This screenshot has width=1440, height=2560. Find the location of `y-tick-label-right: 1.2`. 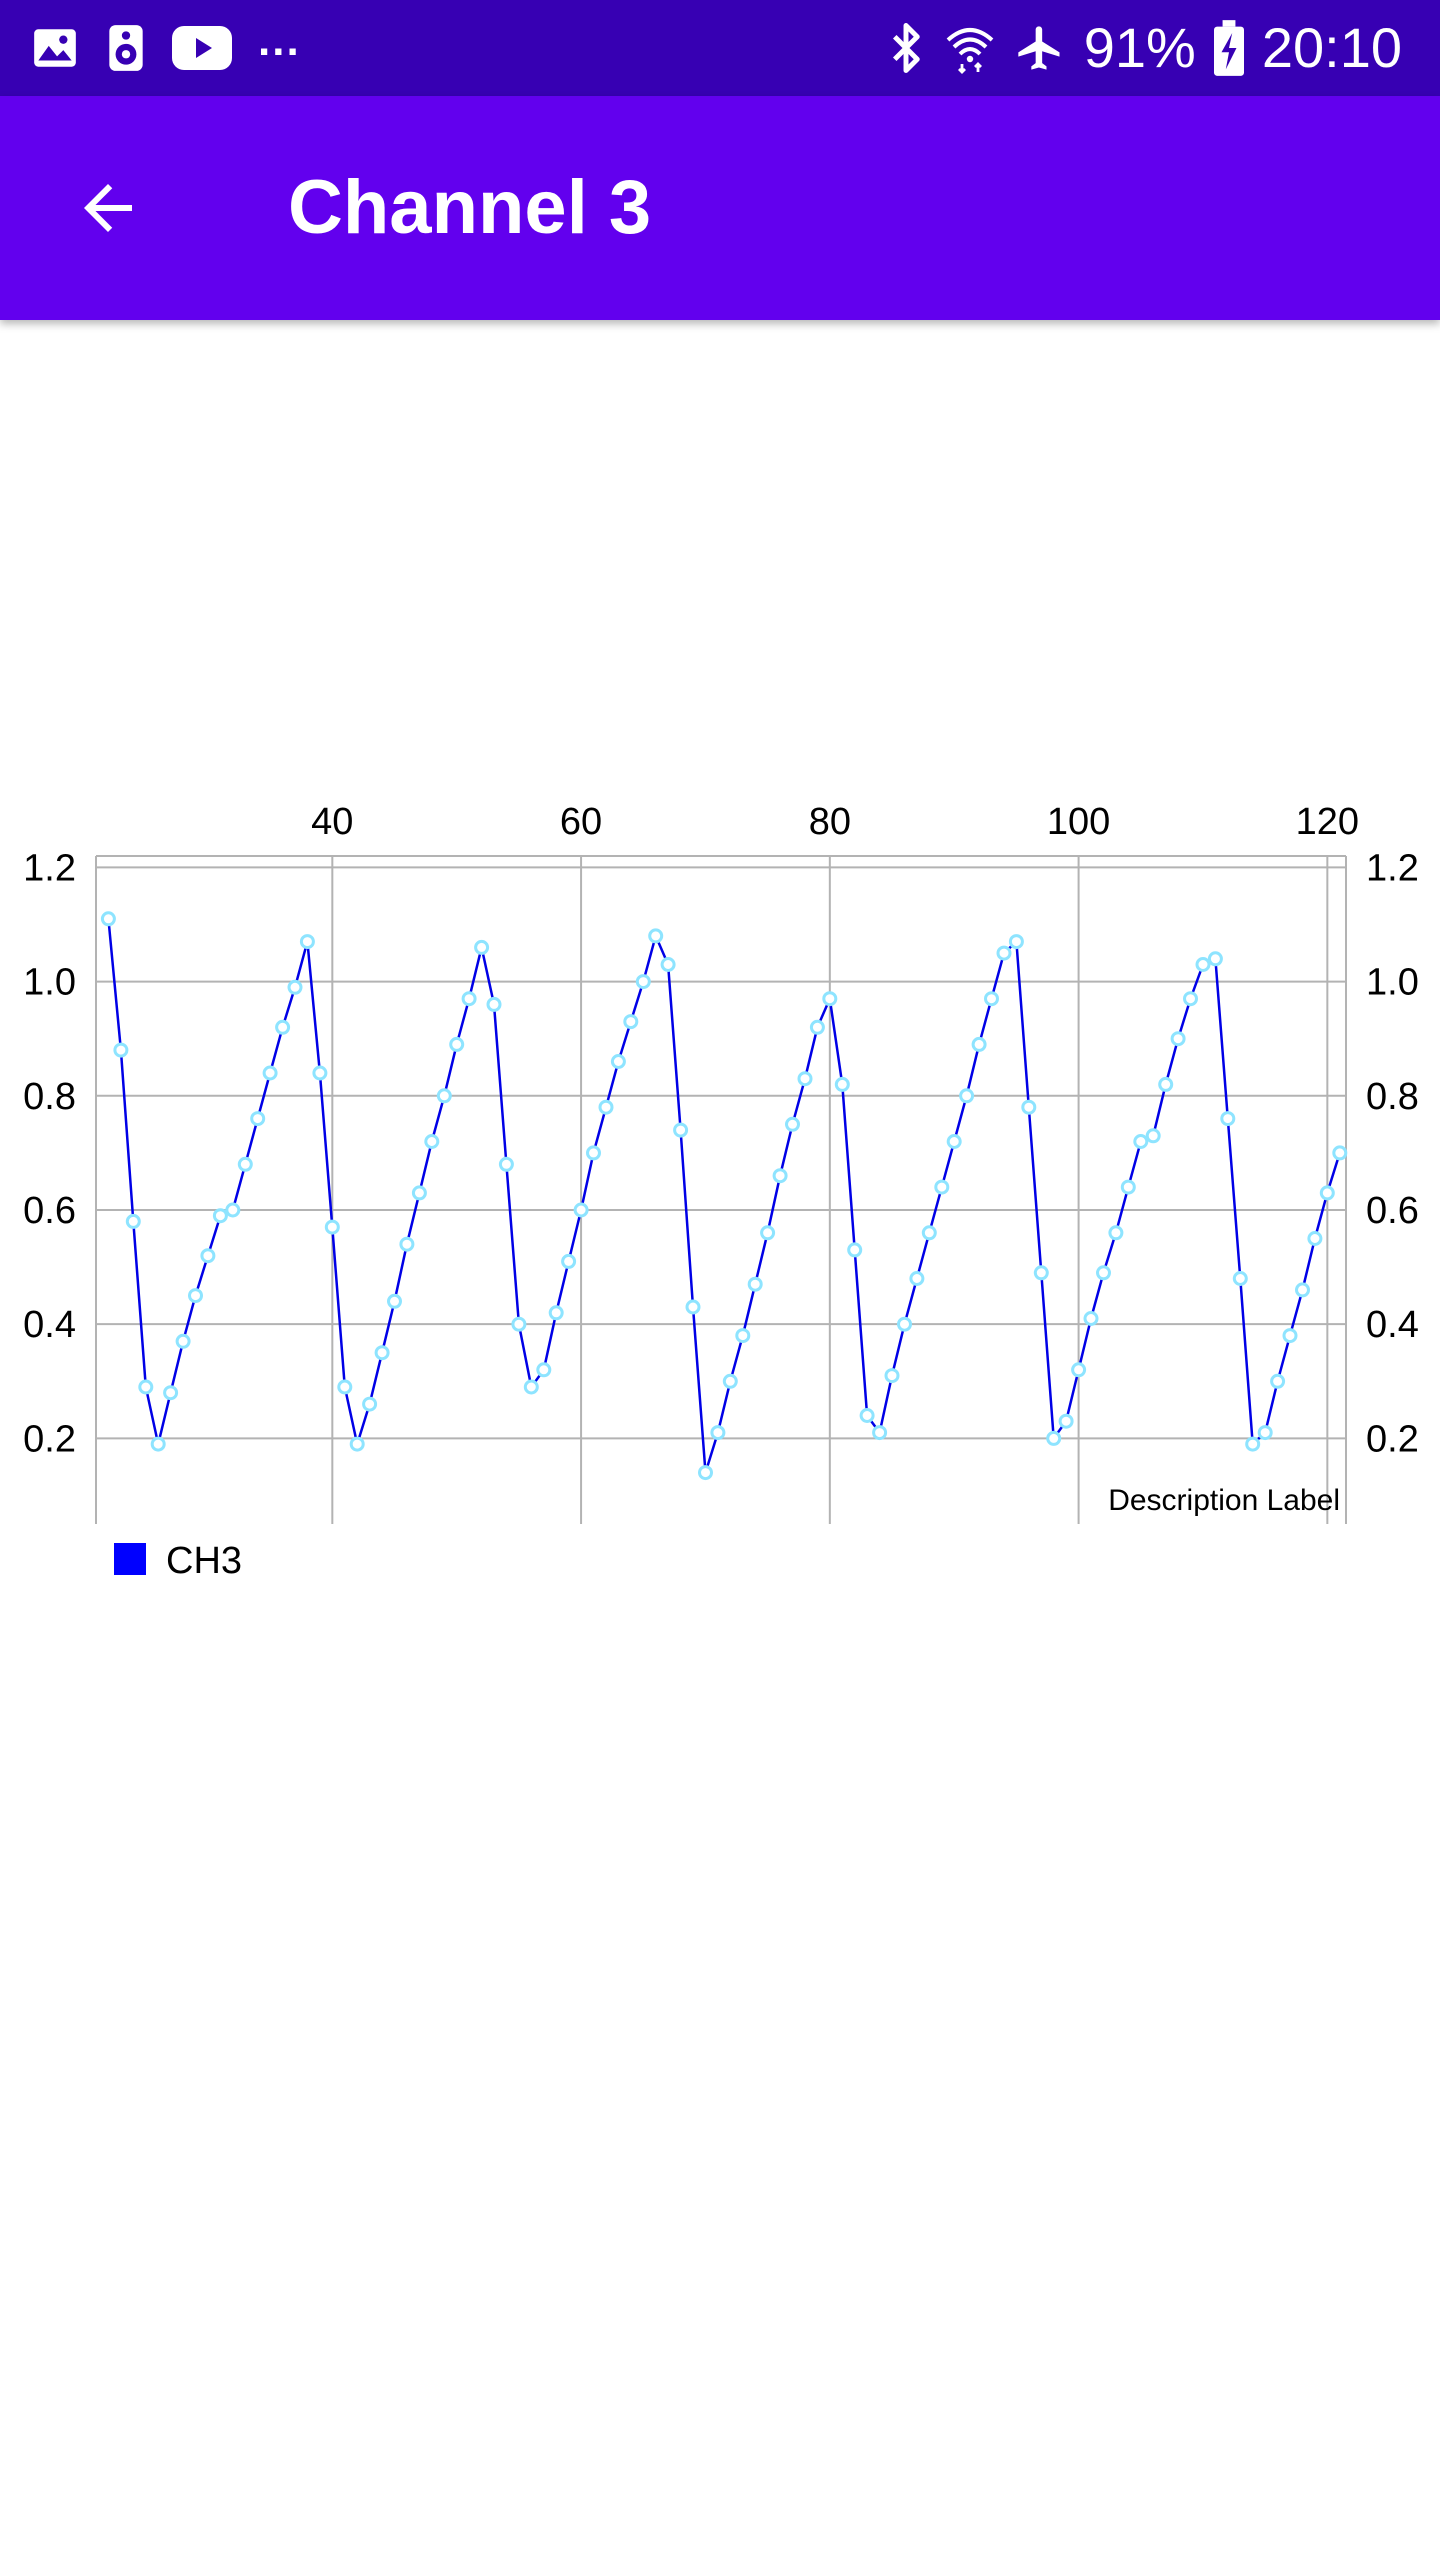

y-tick-label-right: 1.2 is located at coordinates (1392, 868).